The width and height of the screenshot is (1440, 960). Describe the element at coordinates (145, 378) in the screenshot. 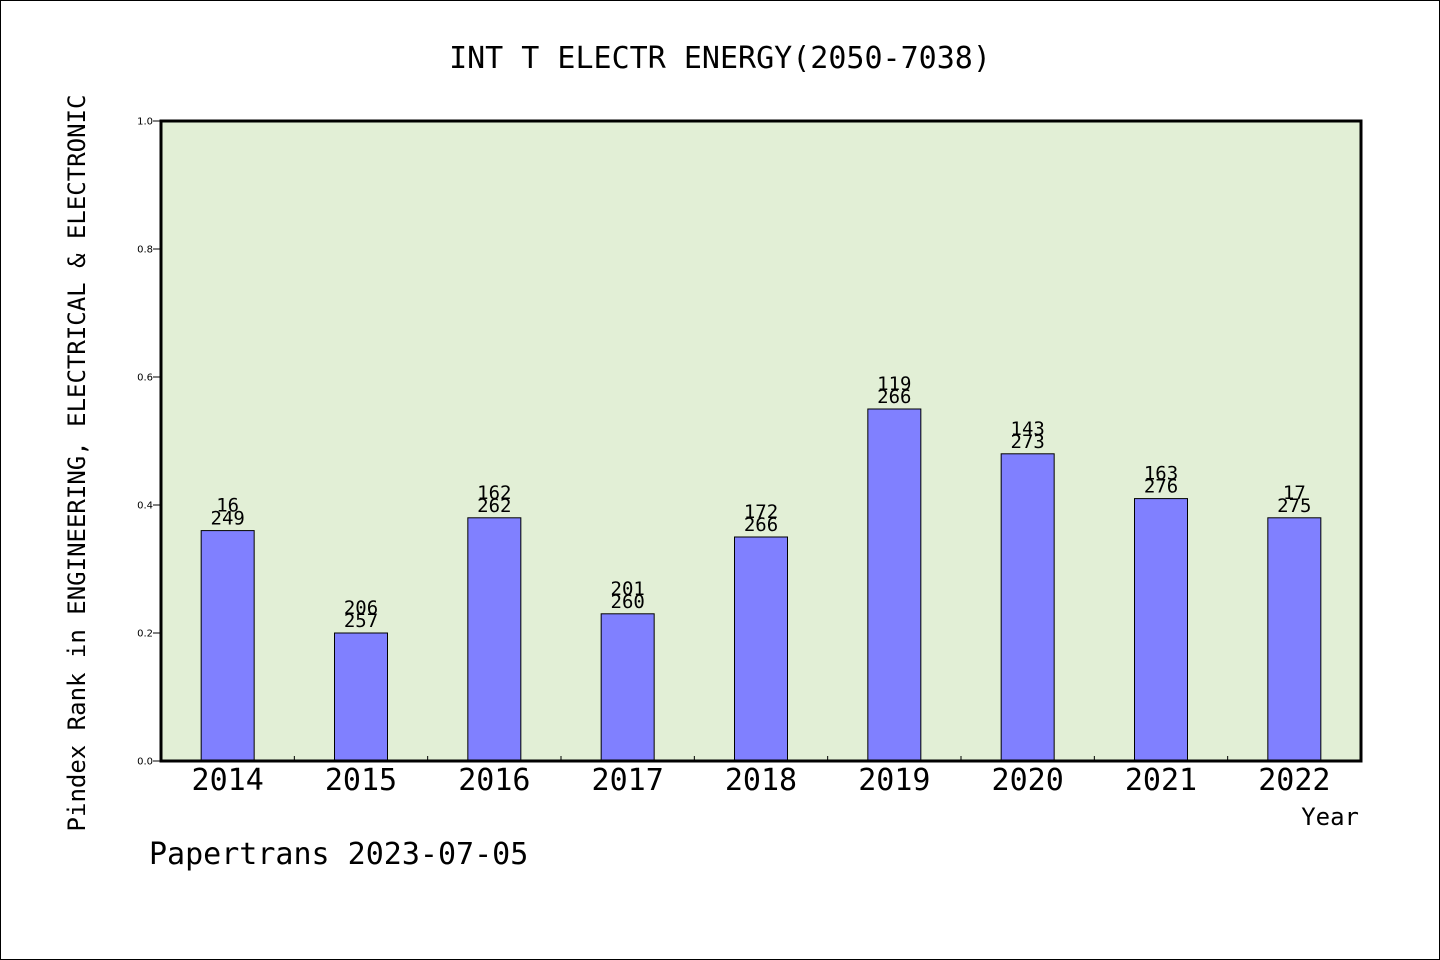

I see `y-tick-label: 0.6` at that location.